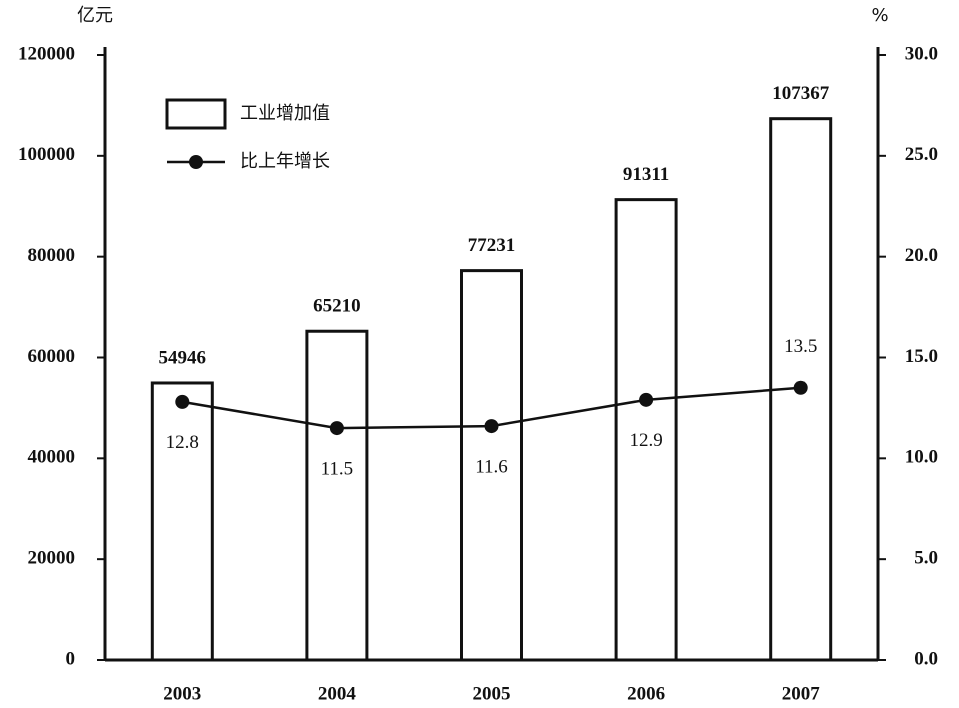 The image size is (959, 708). What do you see at coordinates (926, 658) in the screenshot?
I see `y2-tick-label: 0.0` at bounding box center [926, 658].